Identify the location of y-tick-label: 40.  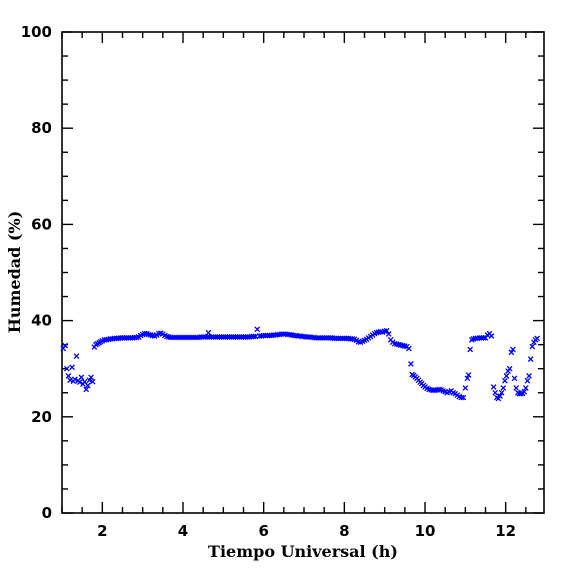
(41, 321).